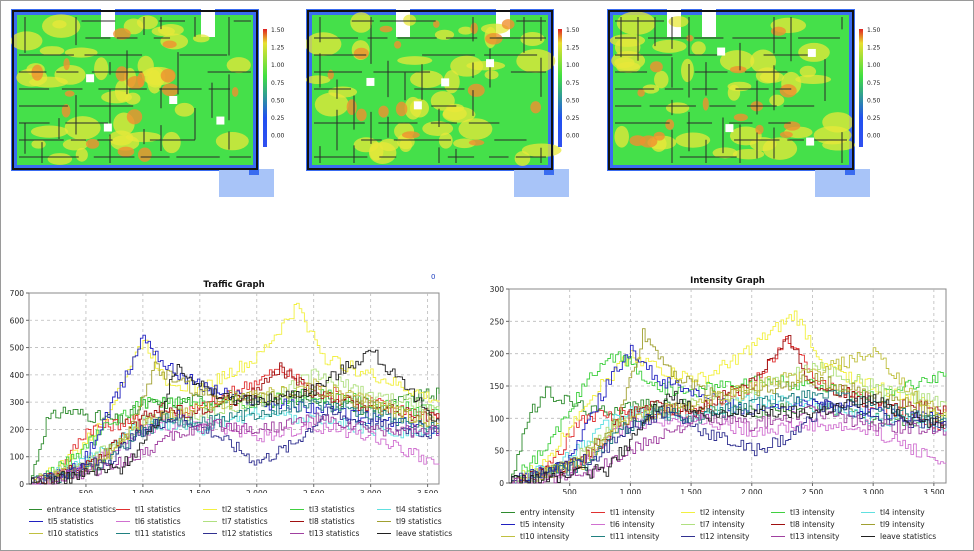 The width and height of the screenshot is (974, 551). What do you see at coordinates (727, 281) in the screenshot?
I see `chart-title: Intensity Graph` at bounding box center [727, 281].